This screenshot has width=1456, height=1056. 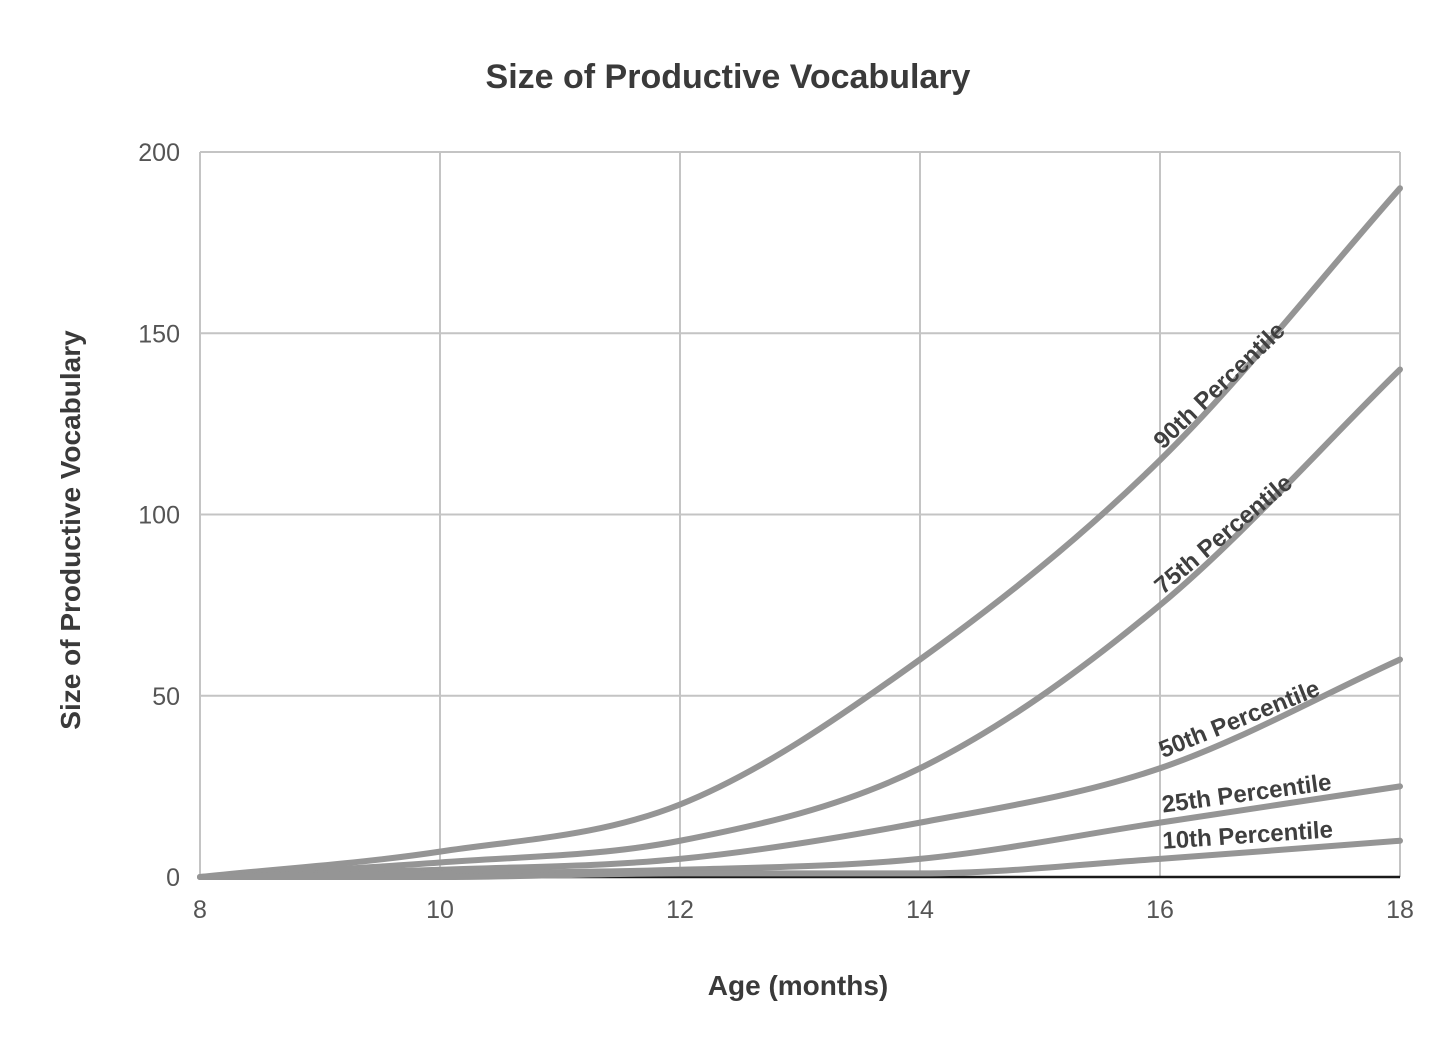 What do you see at coordinates (166, 697) in the screenshot?
I see `y-tick-label: 50` at bounding box center [166, 697].